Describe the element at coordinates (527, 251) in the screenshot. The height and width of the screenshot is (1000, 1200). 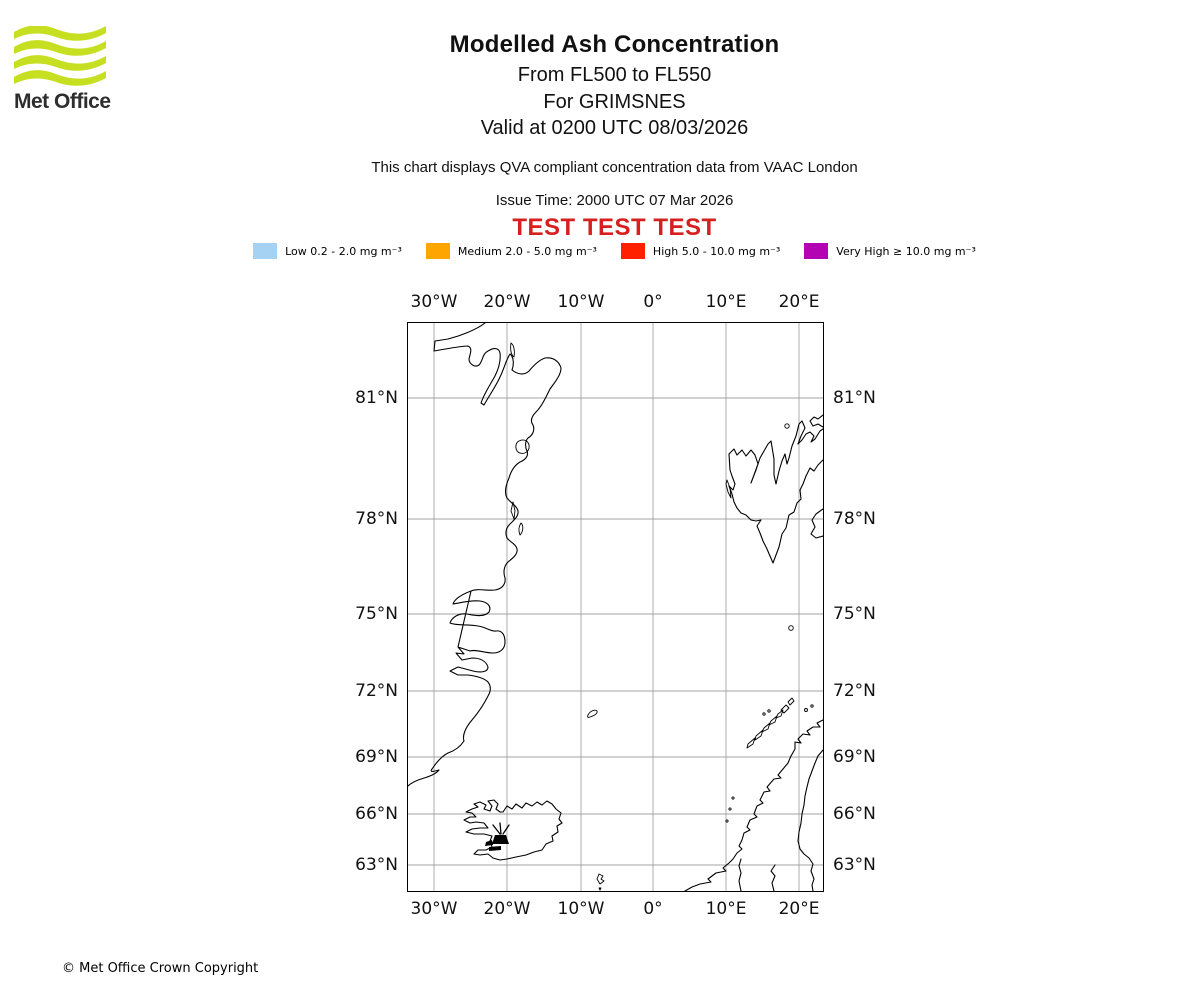
I see `legend-label: Medium 2.0 - 5.0 mg m⁻³` at that location.